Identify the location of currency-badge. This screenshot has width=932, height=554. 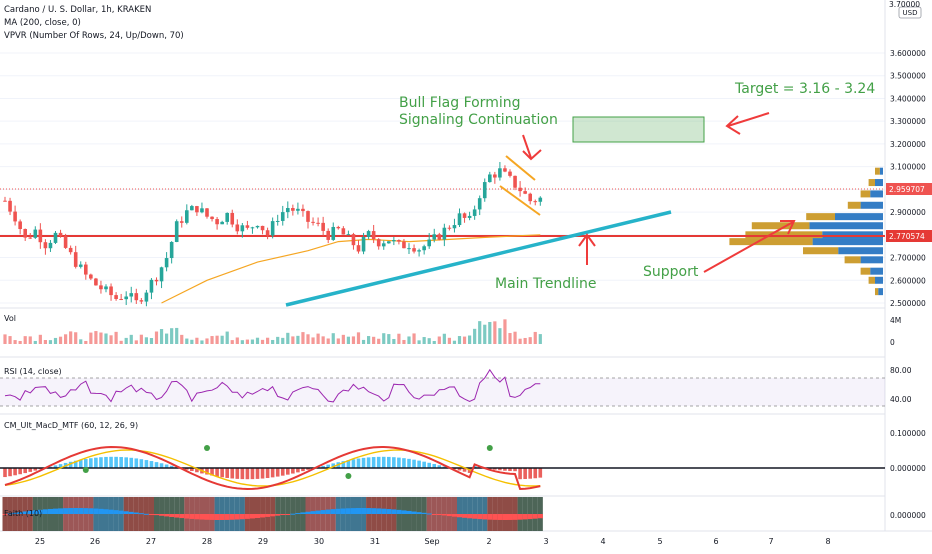
(910, 12).